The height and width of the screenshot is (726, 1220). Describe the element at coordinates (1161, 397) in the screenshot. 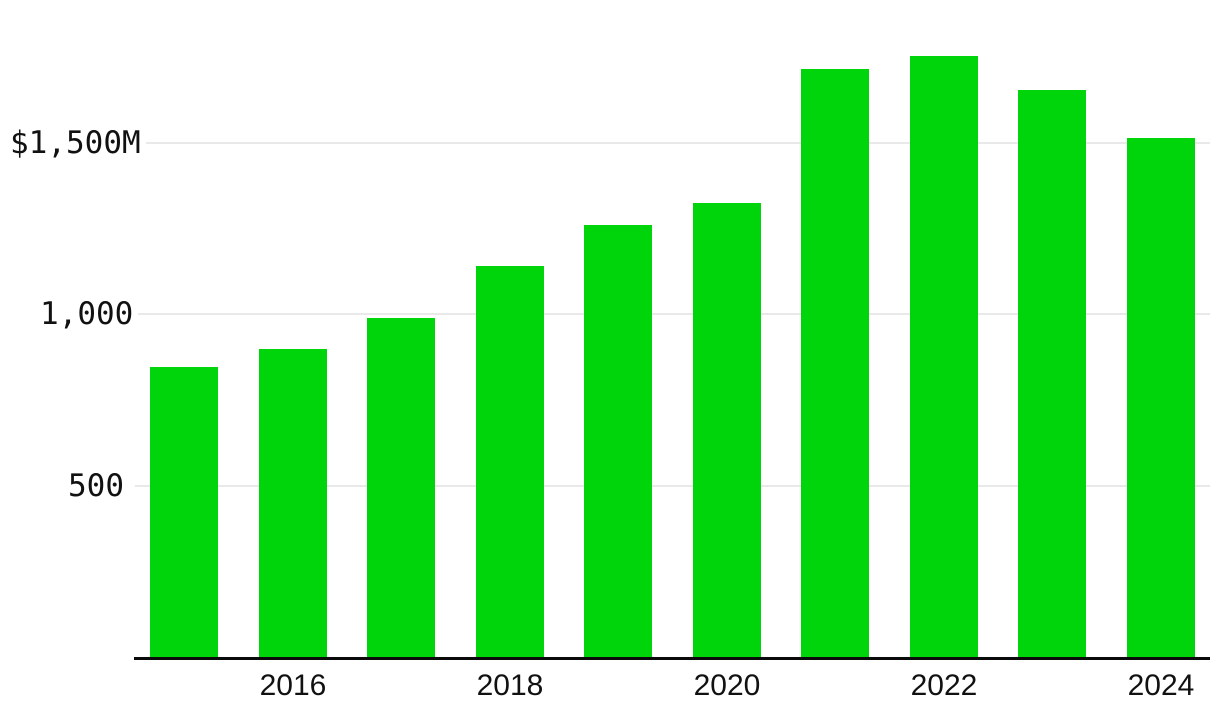

I see `bar-2024` at that location.